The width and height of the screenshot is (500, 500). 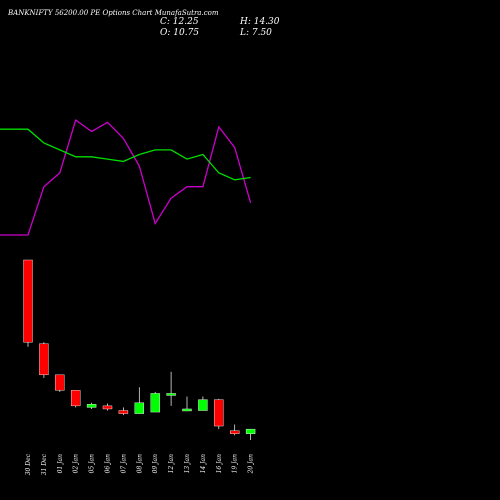 I want to click on x-tick-label: 20 Jan, so click(x=251, y=464).